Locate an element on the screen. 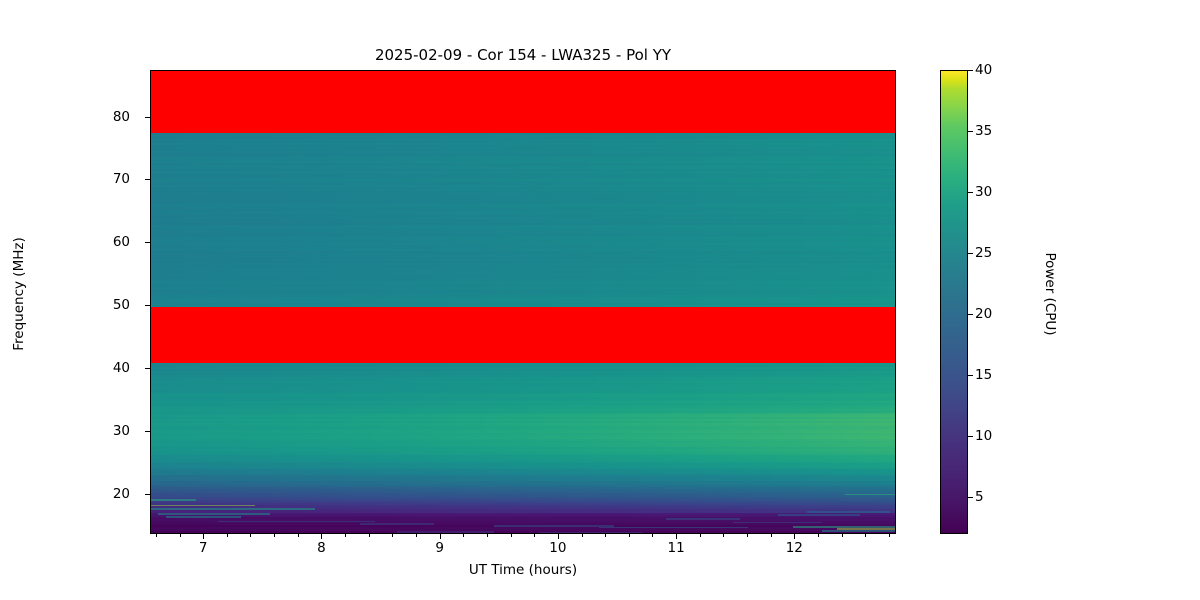  y-tick-labels: 20 30 40 50 60 70 80 is located at coordinates (71, 302).